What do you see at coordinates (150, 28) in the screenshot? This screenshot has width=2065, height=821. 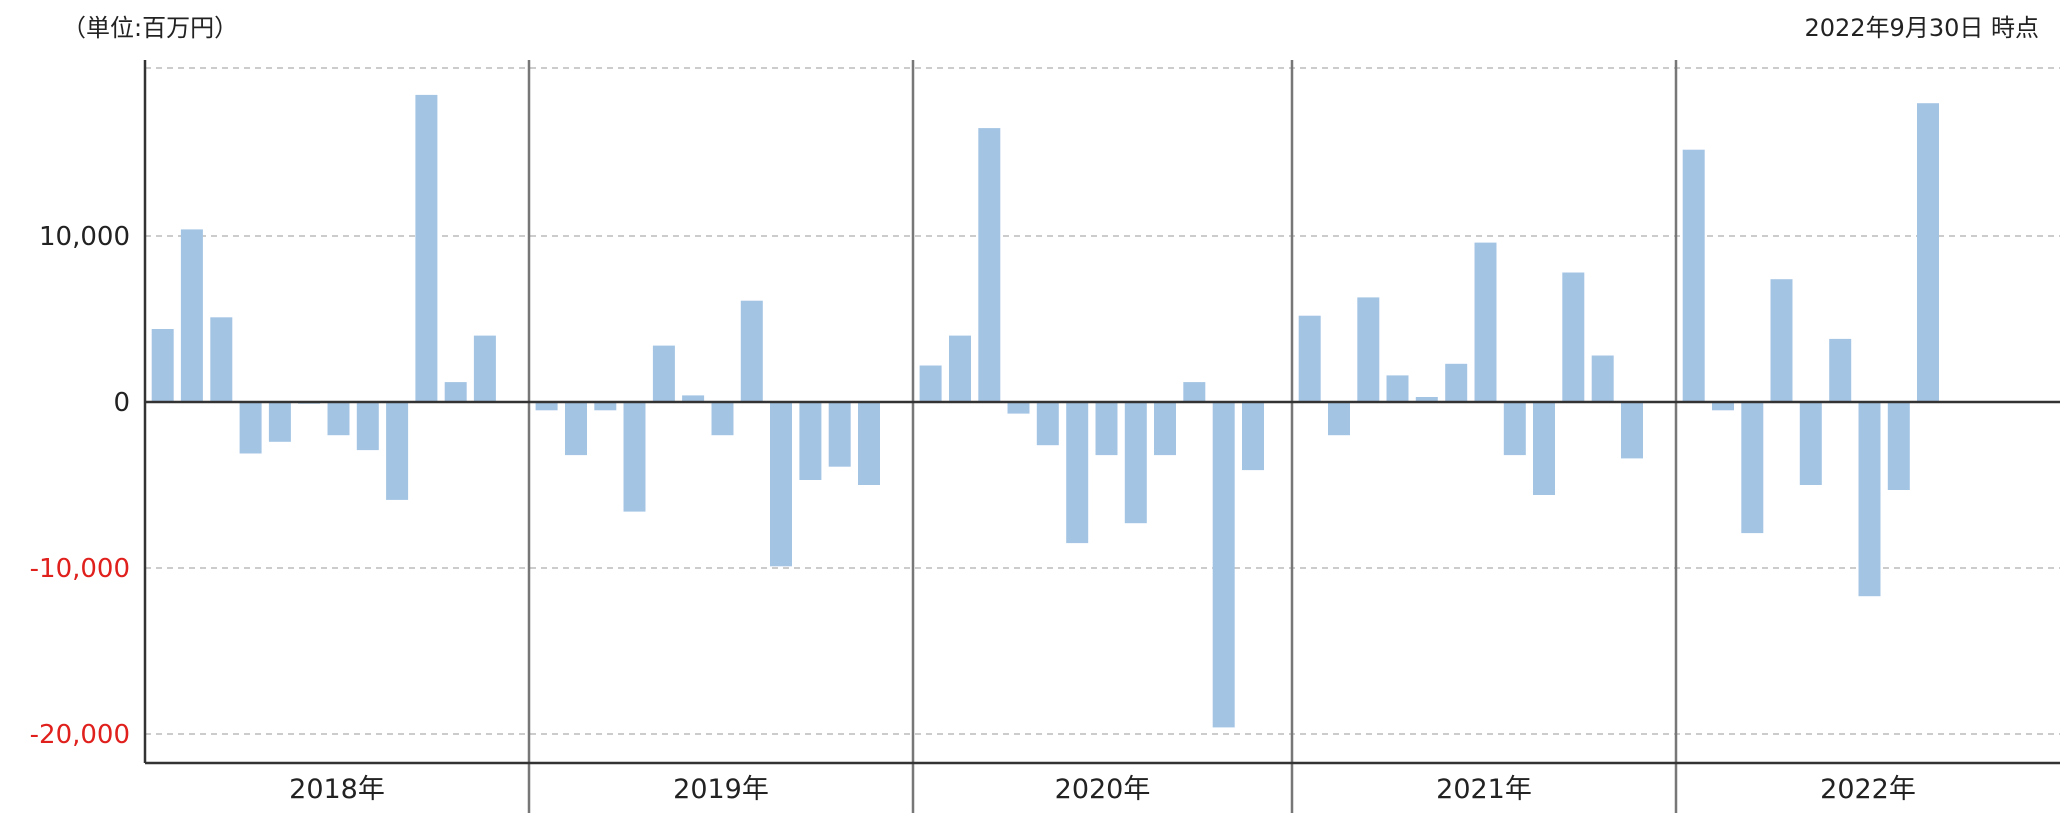 I see `unit-label: （単位:百万円）` at bounding box center [150, 28].